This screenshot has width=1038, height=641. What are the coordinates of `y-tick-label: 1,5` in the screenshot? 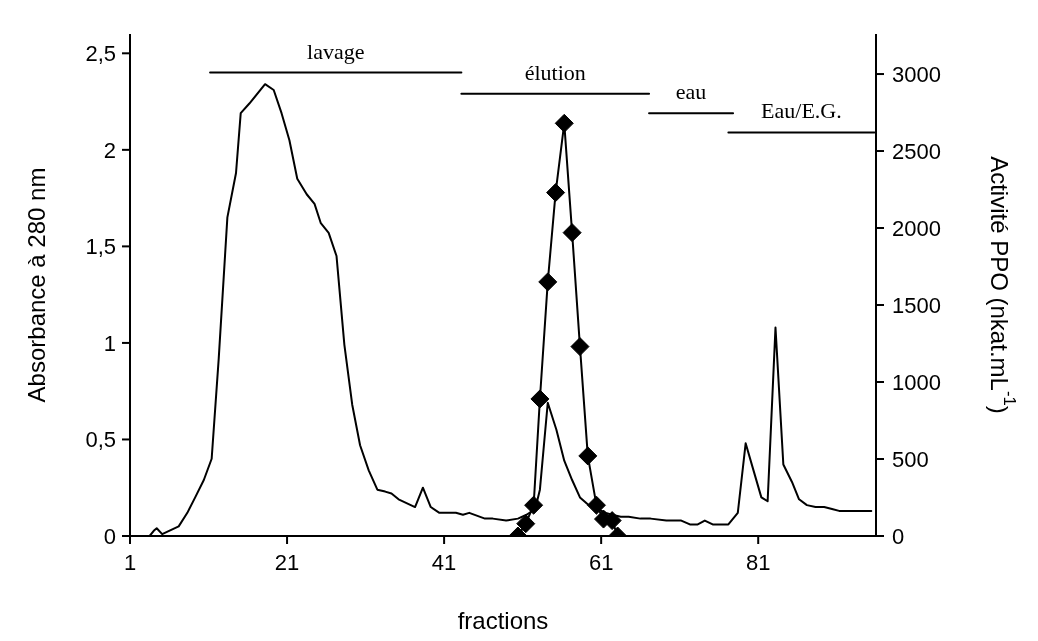 It's located at (100, 247).